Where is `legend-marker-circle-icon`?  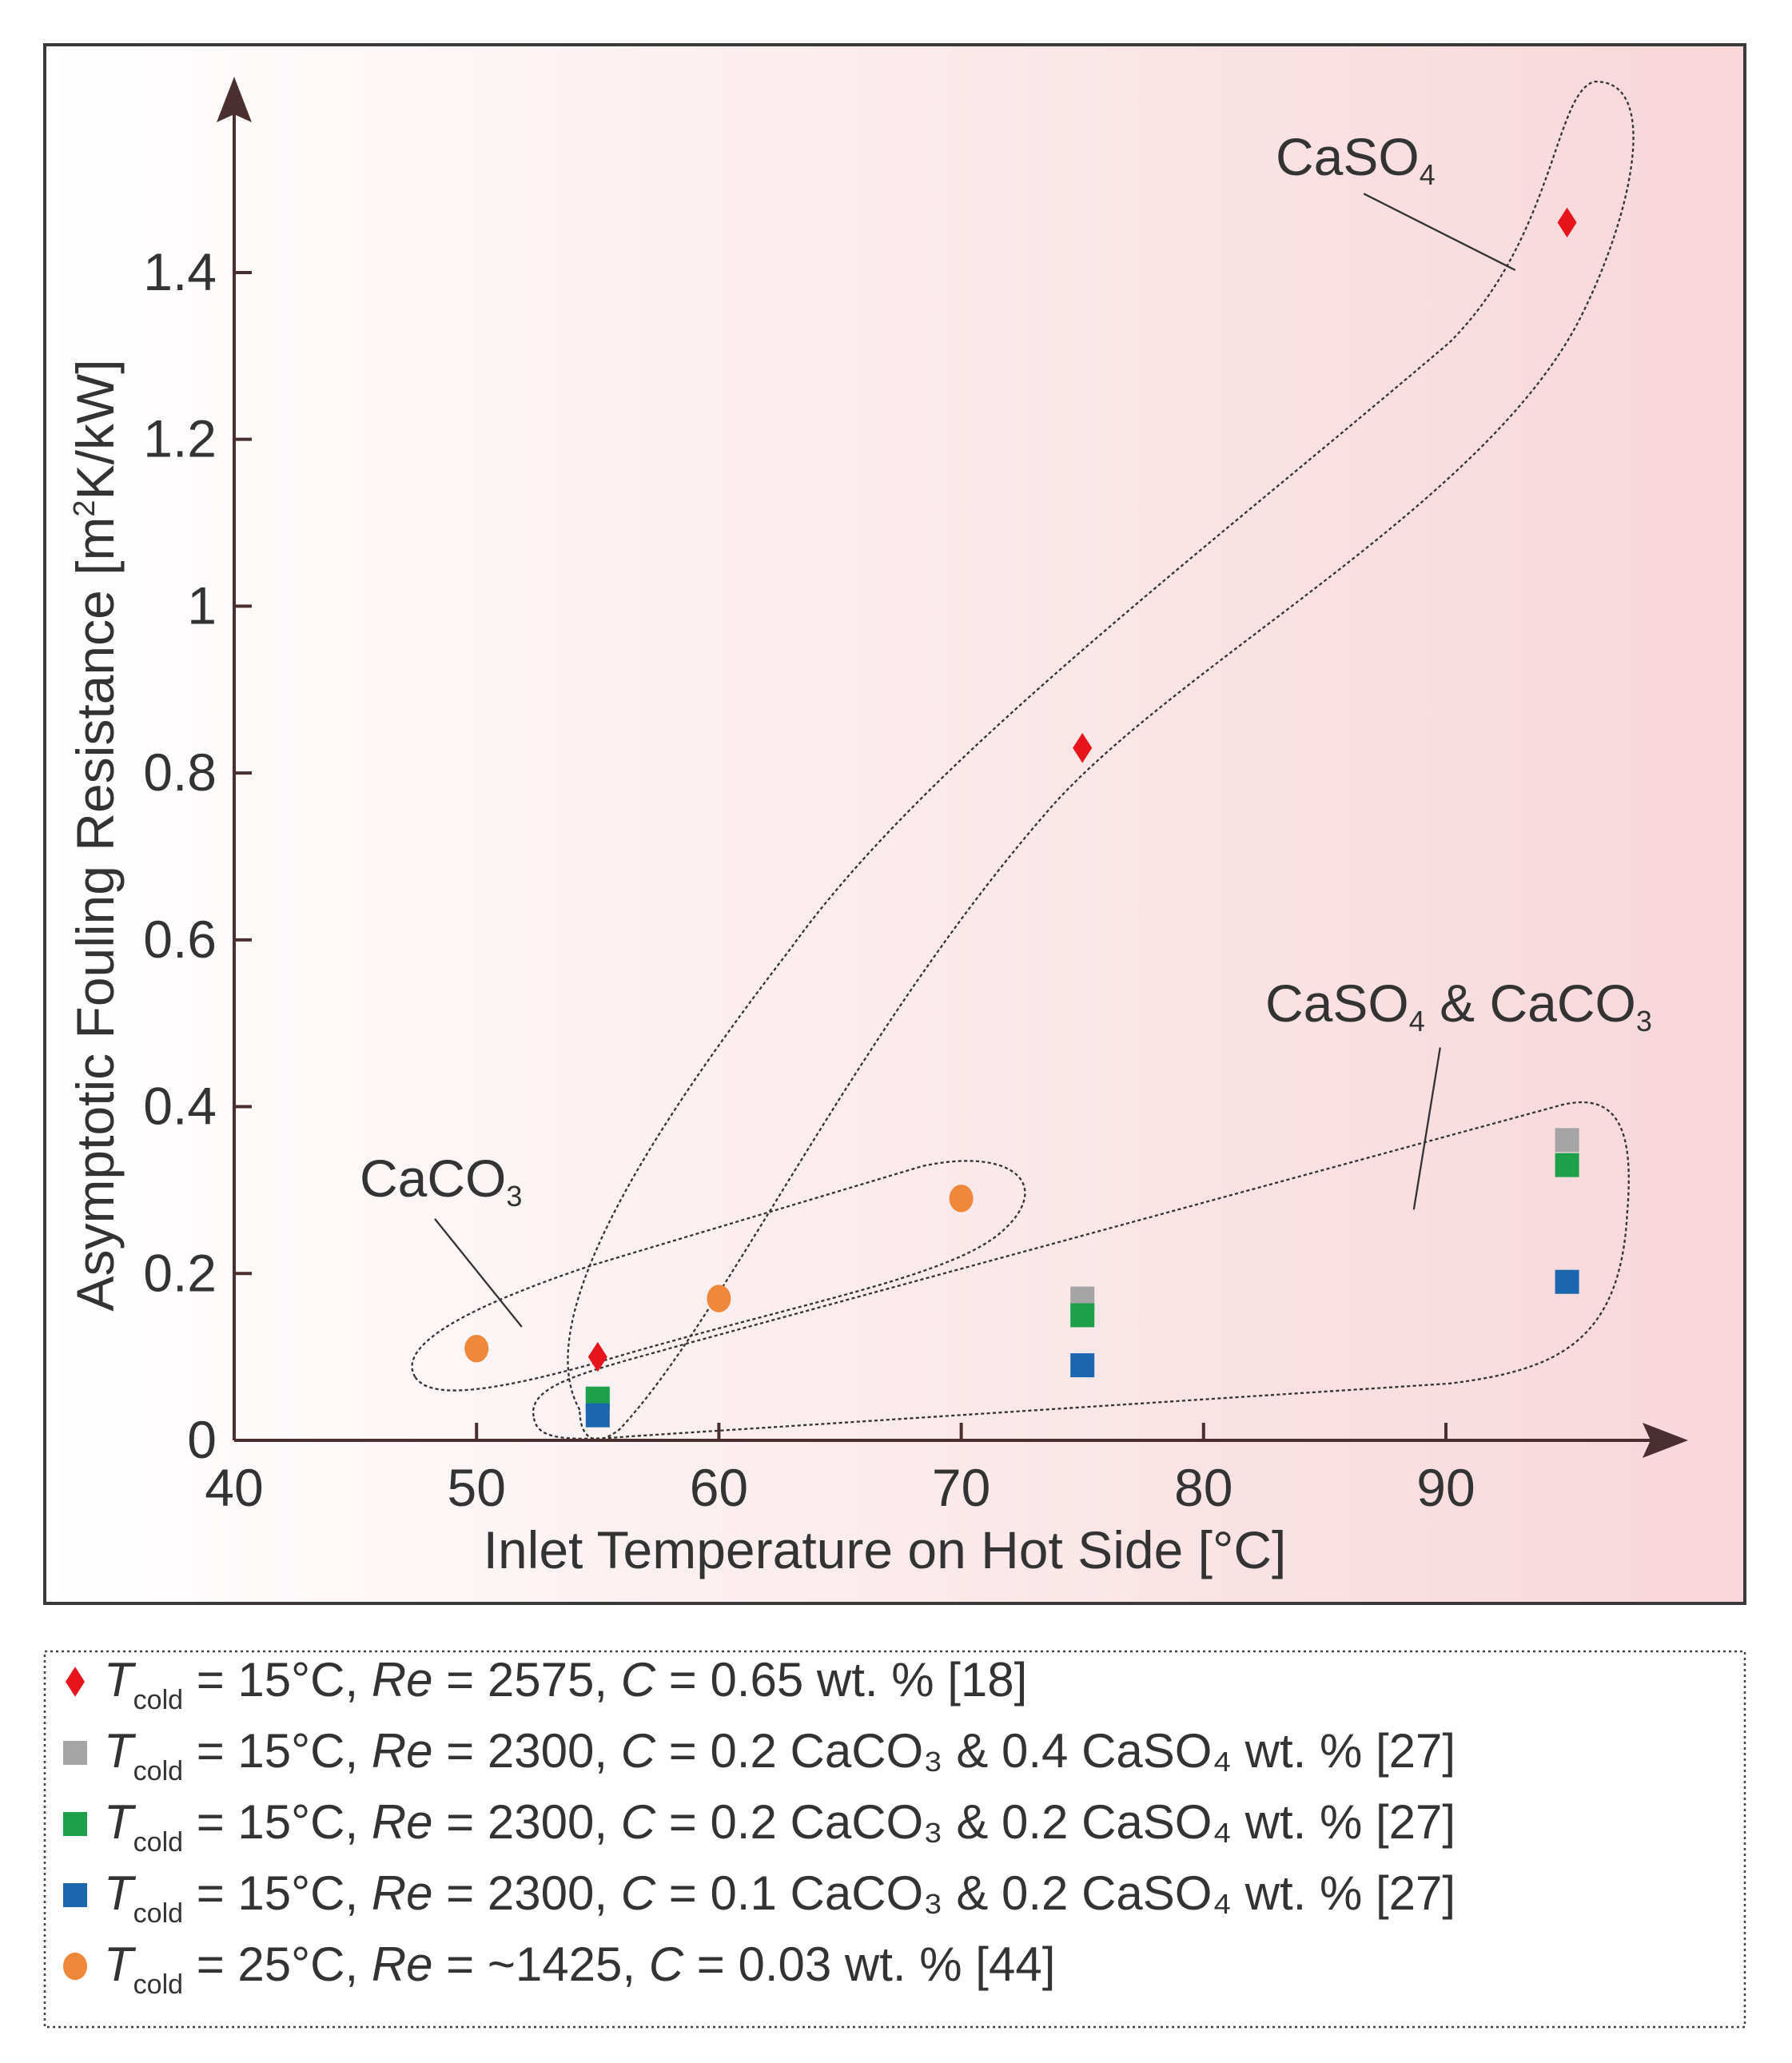
legend-marker-circle-icon is located at coordinates (75, 1967).